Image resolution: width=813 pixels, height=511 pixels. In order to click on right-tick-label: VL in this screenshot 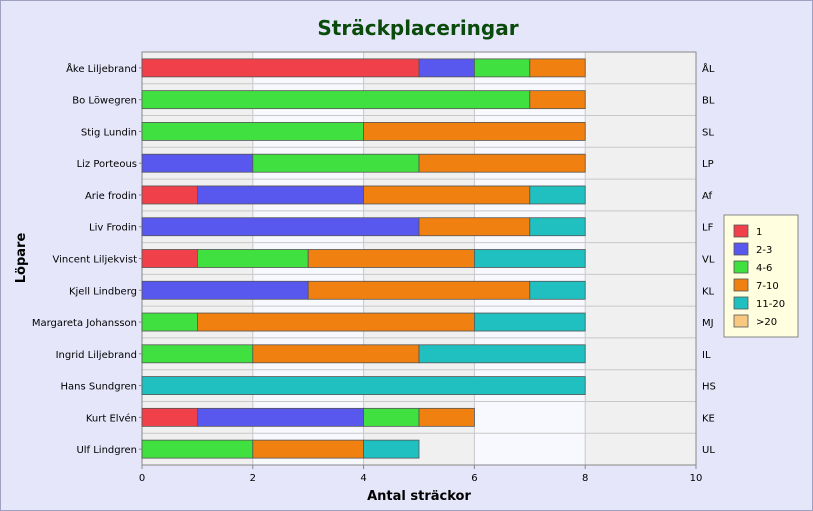, I will do `click(708, 260)`.